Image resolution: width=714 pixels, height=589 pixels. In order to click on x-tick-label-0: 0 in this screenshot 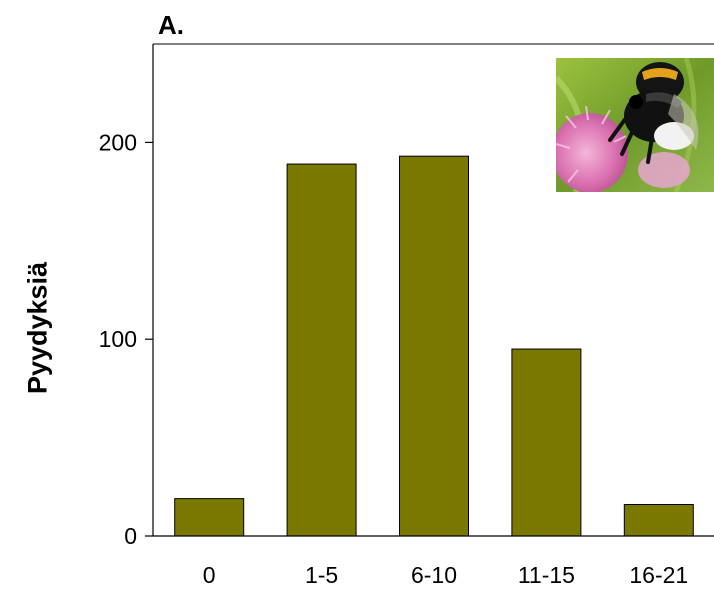, I will do `click(209, 575)`.